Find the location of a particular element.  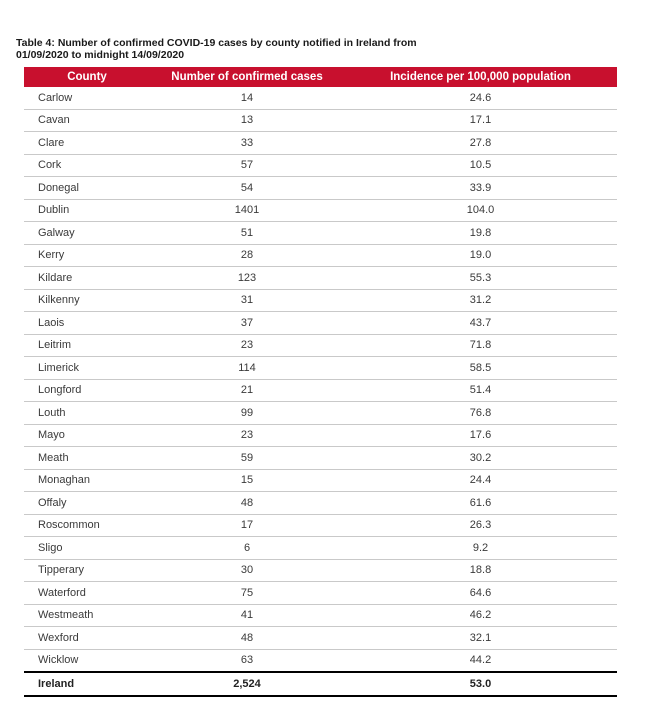

table-row: Leitrim 23 71.8 is located at coordinates (320, 345).